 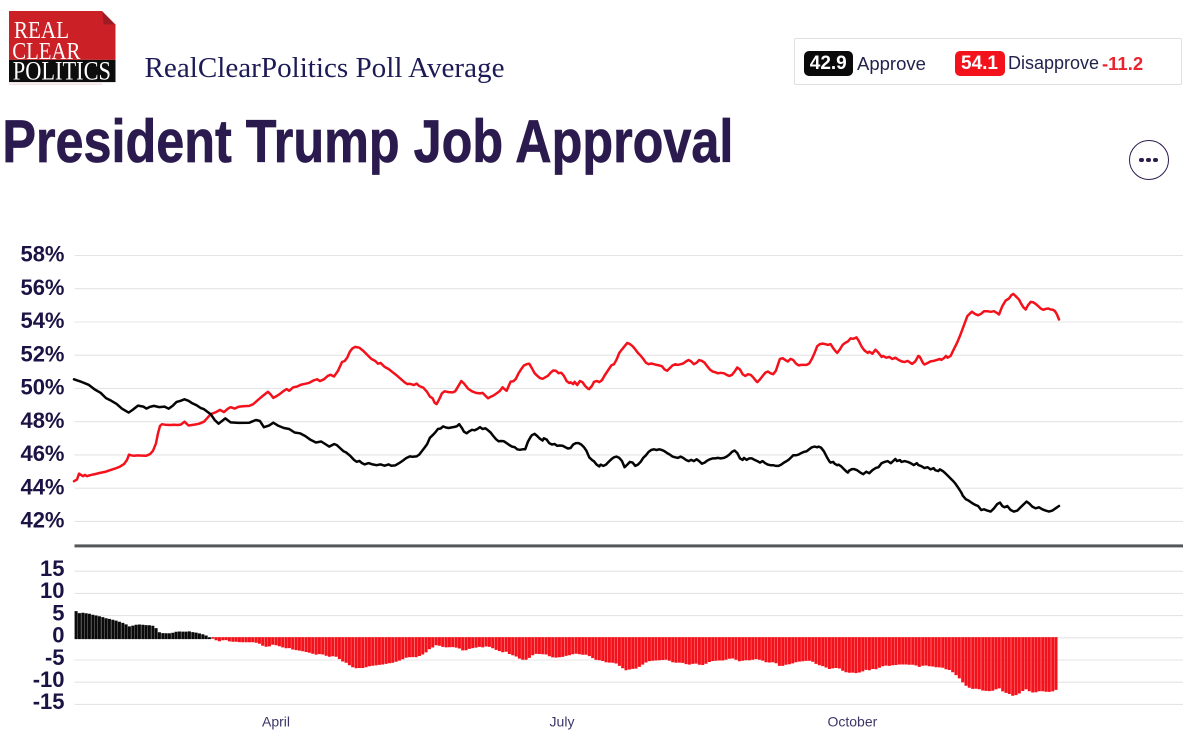 What do you see at coordinates (52, 590) in the screenshot?
I see `svg-text: 10` at bounding box center [52, 590].